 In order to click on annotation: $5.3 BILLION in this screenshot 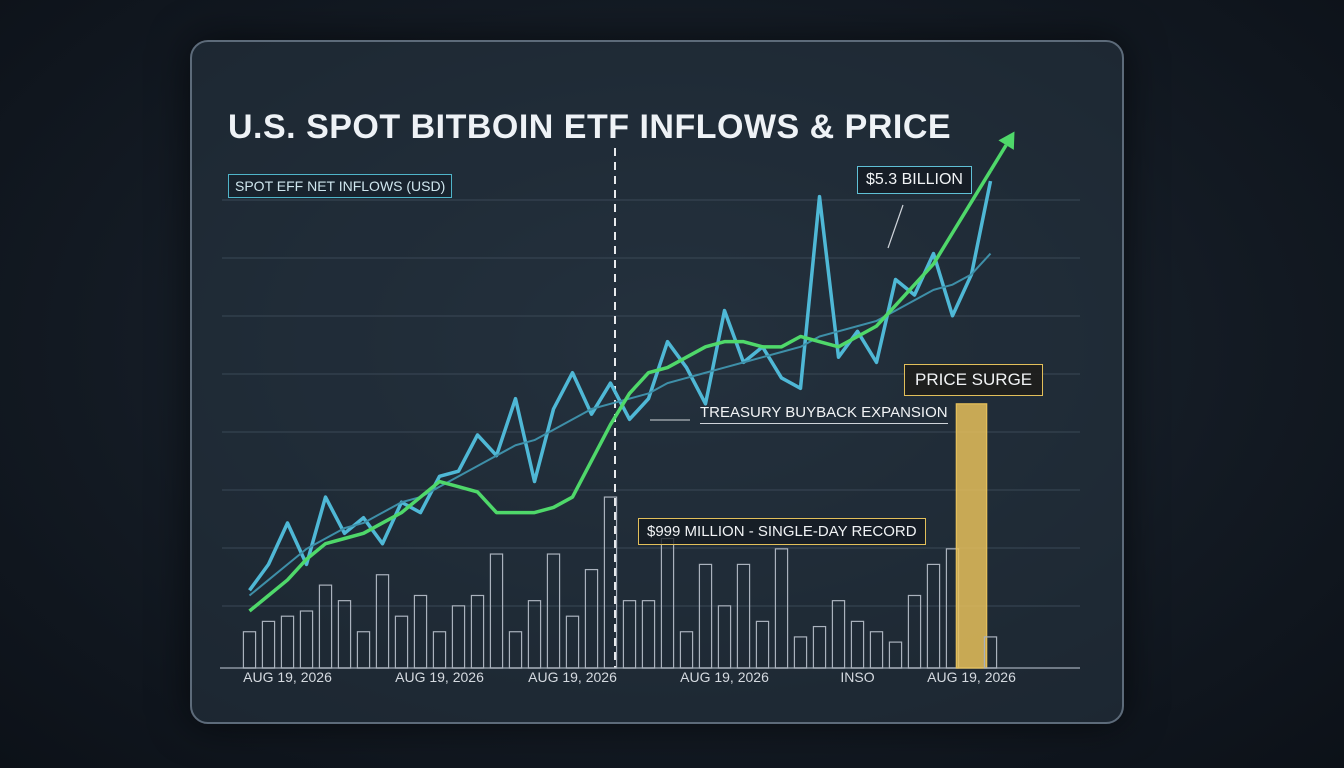, I will do `click(914, 180)`.